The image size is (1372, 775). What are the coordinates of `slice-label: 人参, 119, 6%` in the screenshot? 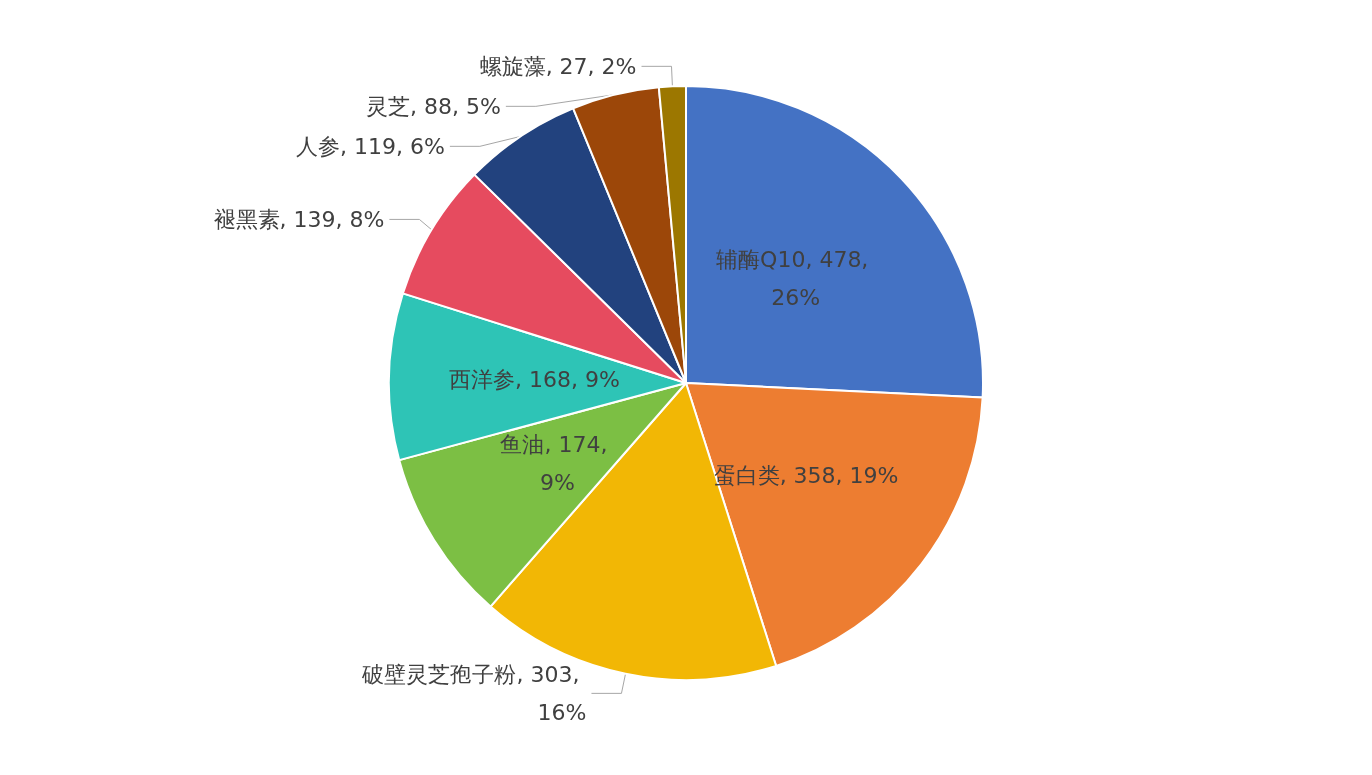 It's located at (370, 146).